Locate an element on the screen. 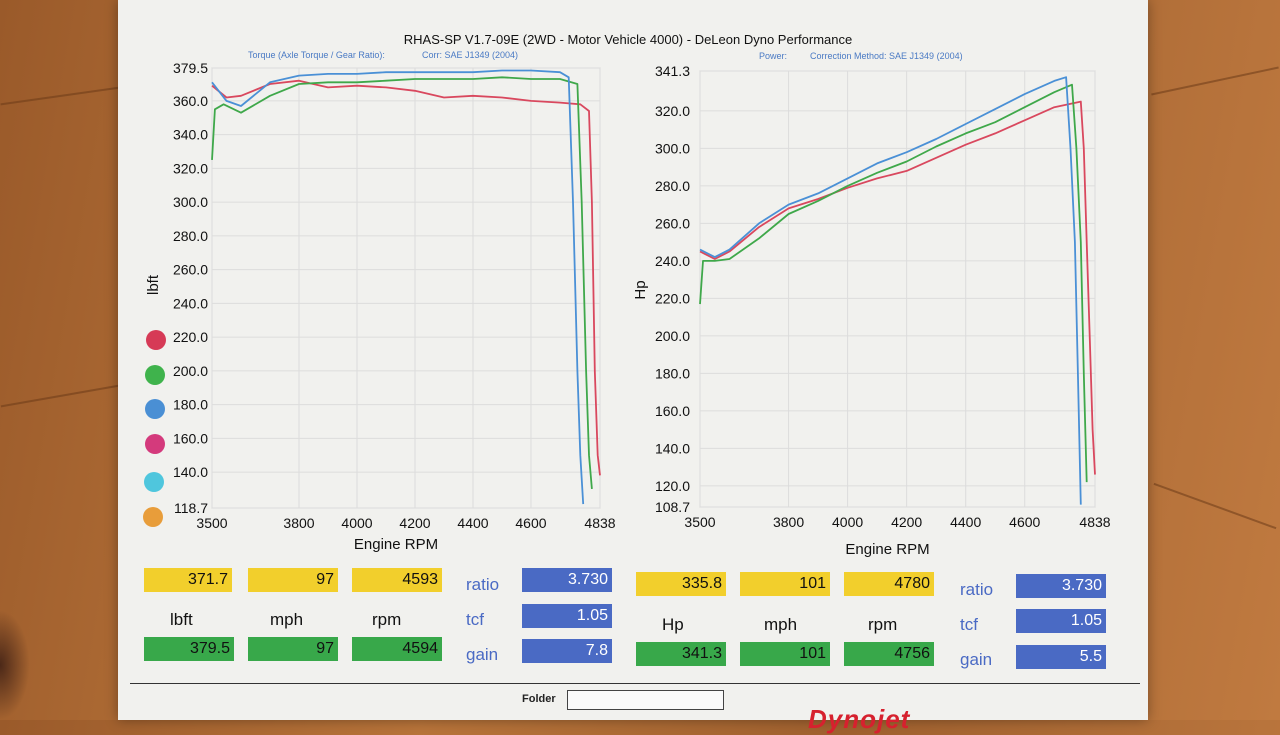 The width and height of the screenshot is (1280, 735). gain-value: 7.8 is located at coordinates (567, 651).